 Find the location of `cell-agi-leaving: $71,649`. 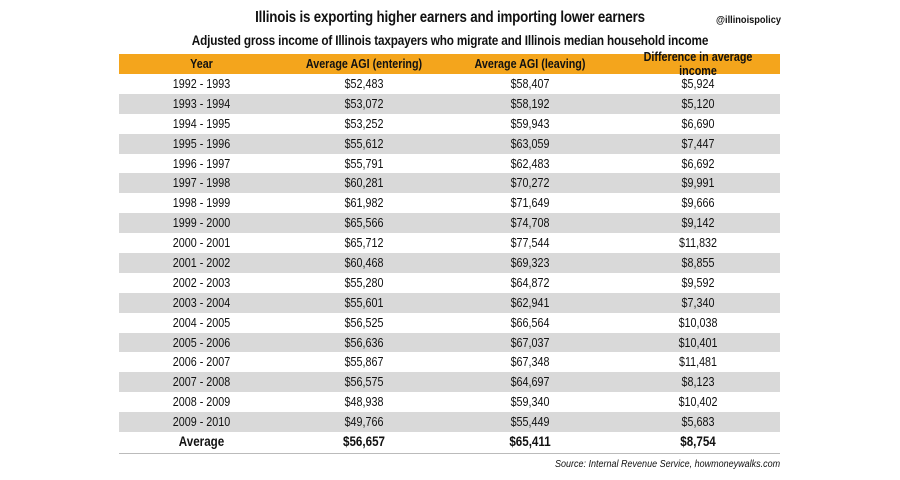

cell-agi-leaving: $71,649 is located at coordinates (530, 203).